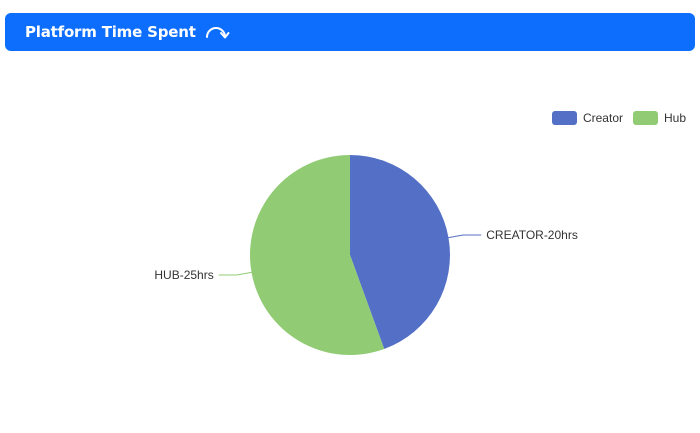  Describe the element at coordinates (400, 252) in the screenshot. I see `pie-slice-creator` at that location.